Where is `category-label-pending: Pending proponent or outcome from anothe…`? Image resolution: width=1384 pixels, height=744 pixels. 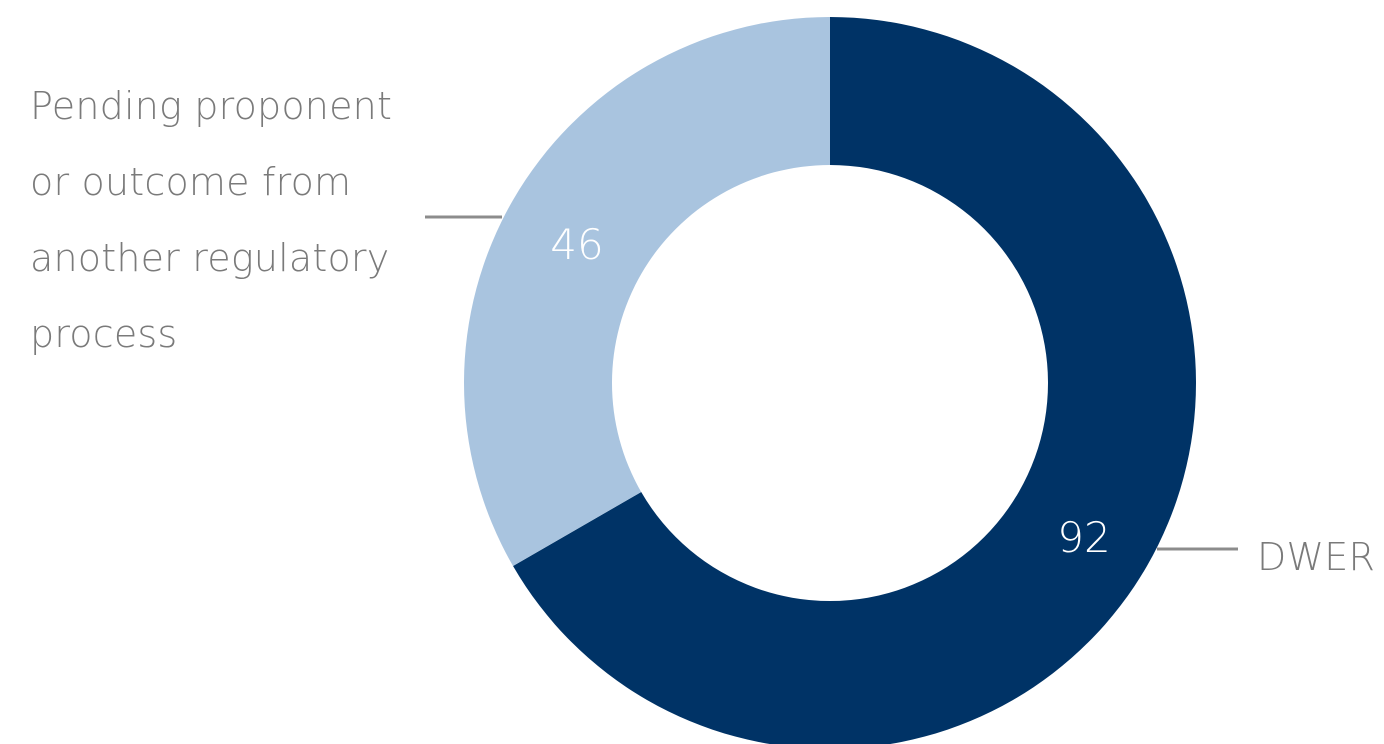
category-label-pending: Pending proponent or outcome from anothe… is located at coordinates (211, 220).